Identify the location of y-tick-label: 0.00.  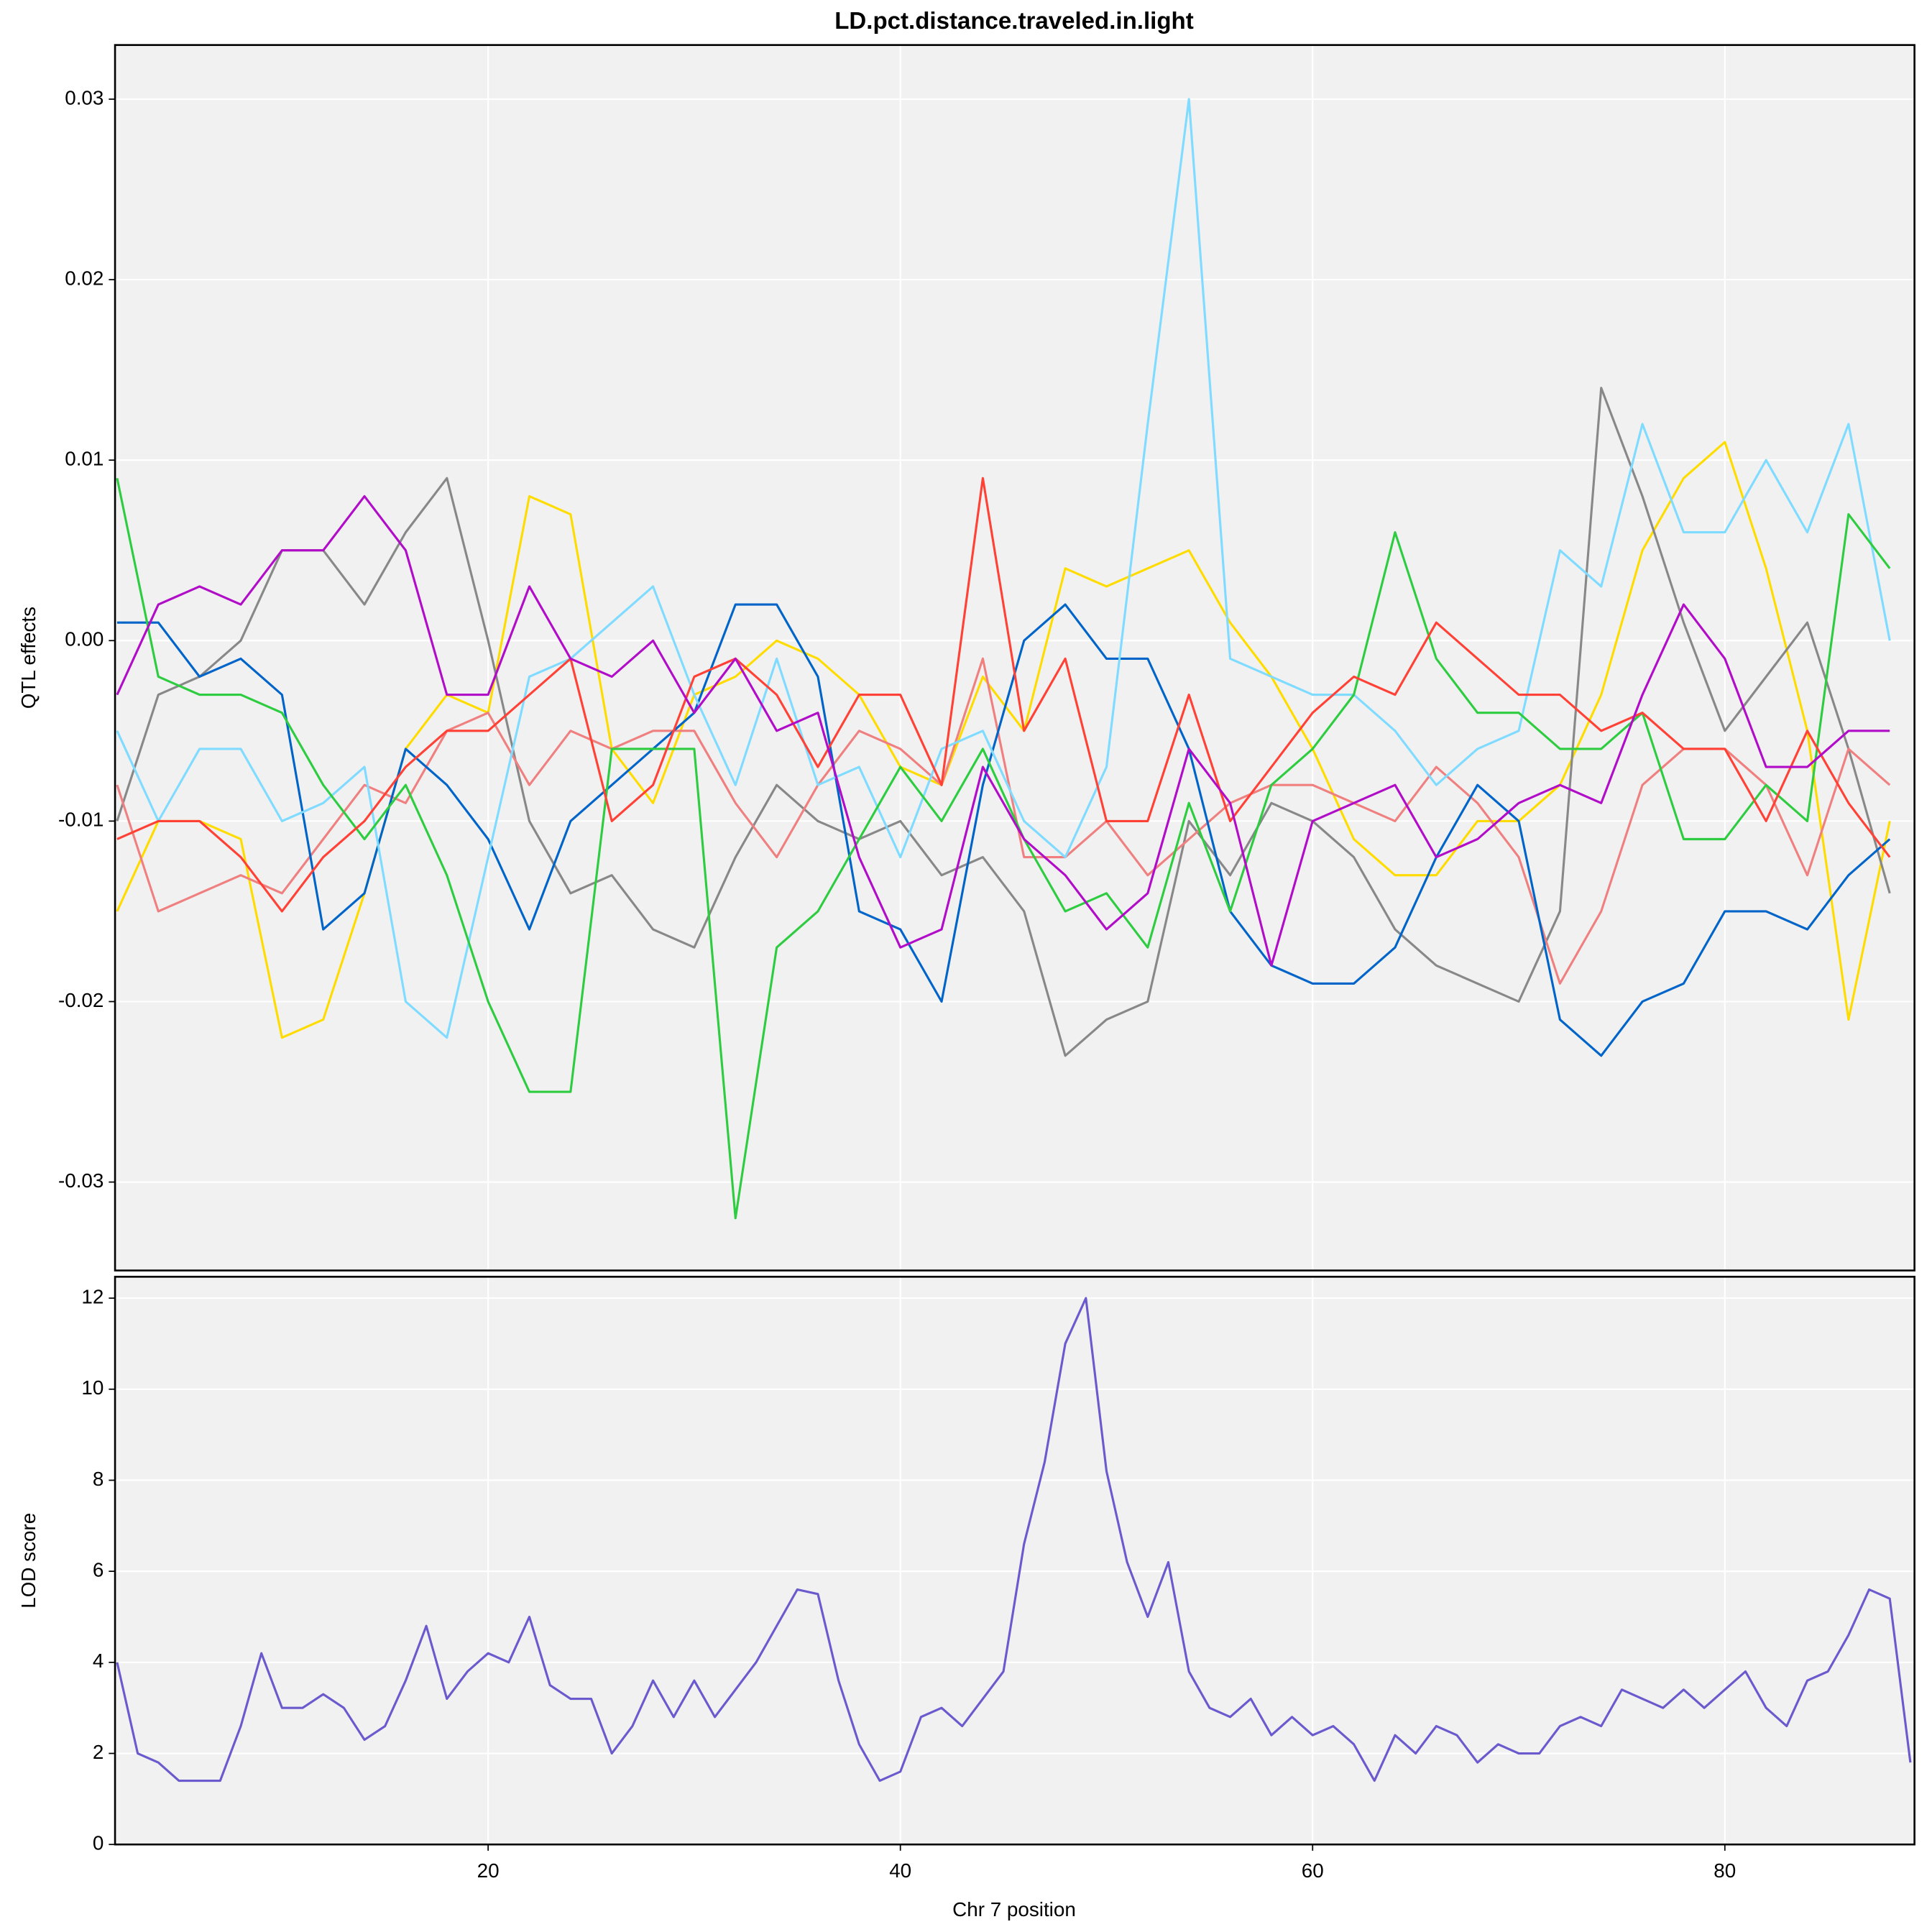
(84, 639).